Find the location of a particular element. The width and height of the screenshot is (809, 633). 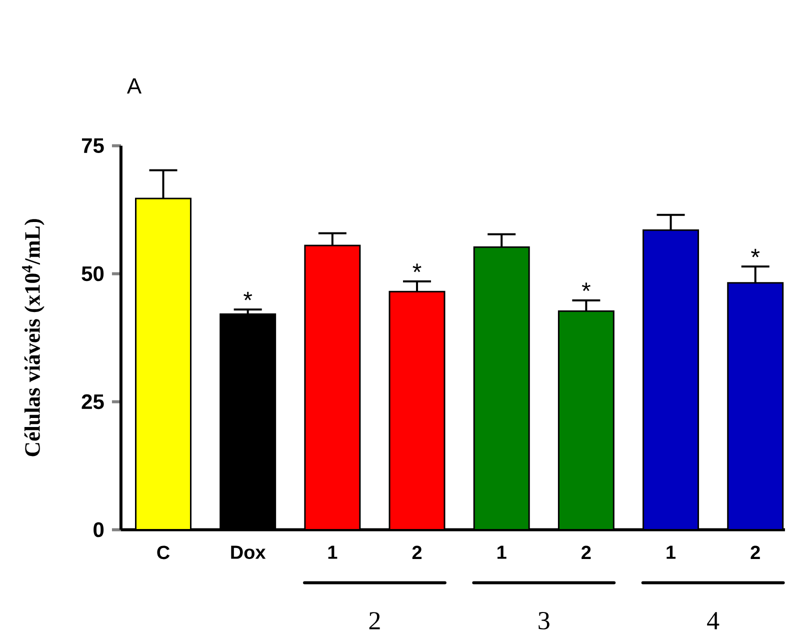

text: 4 is located at coordinates (713, 621).